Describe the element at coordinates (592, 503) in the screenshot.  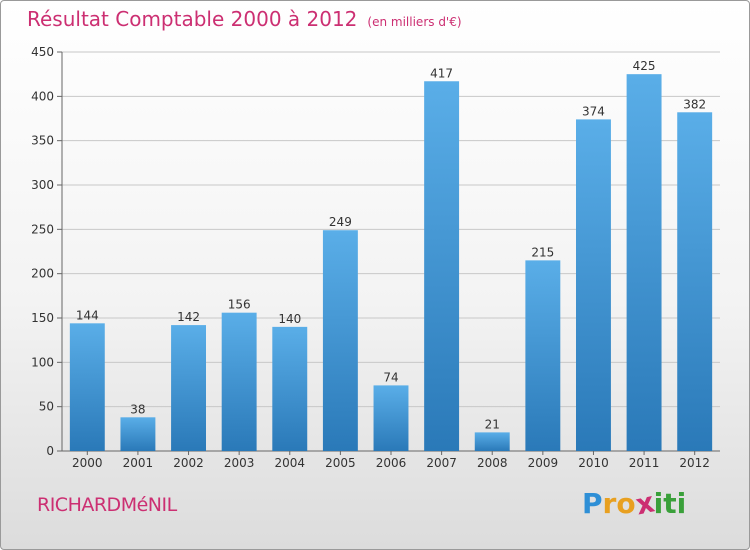
I see `logo-letter: P` at that location.